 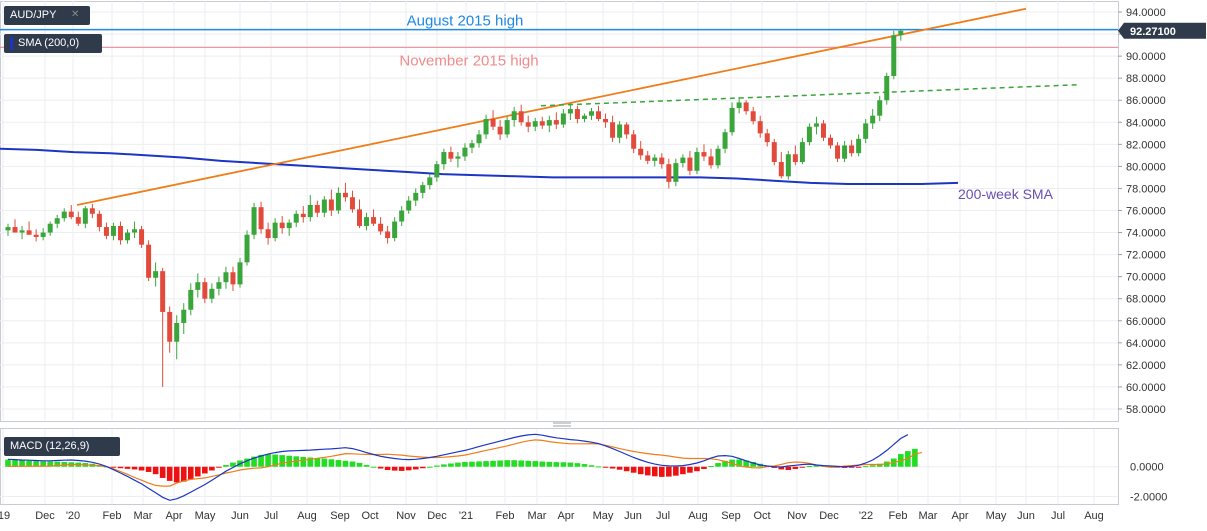 What do you see at coordinates (62, 446) in the screenshot?
I see `macd-legend: MACD (12,26,9)` at bounding box center [62, 446].